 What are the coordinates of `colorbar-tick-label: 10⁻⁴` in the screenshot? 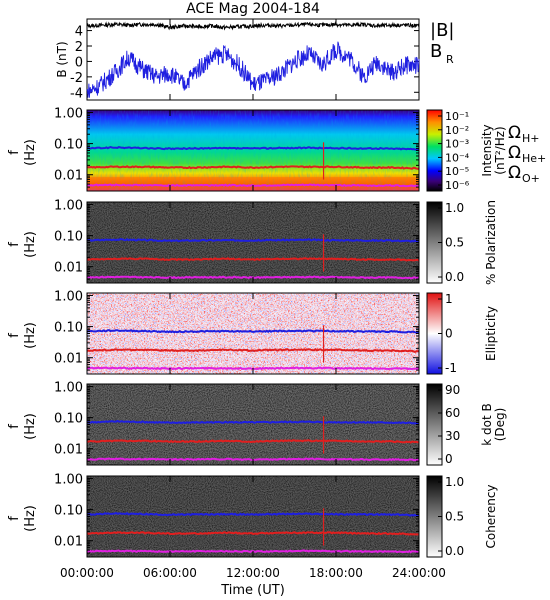 It's located at (457, 157).